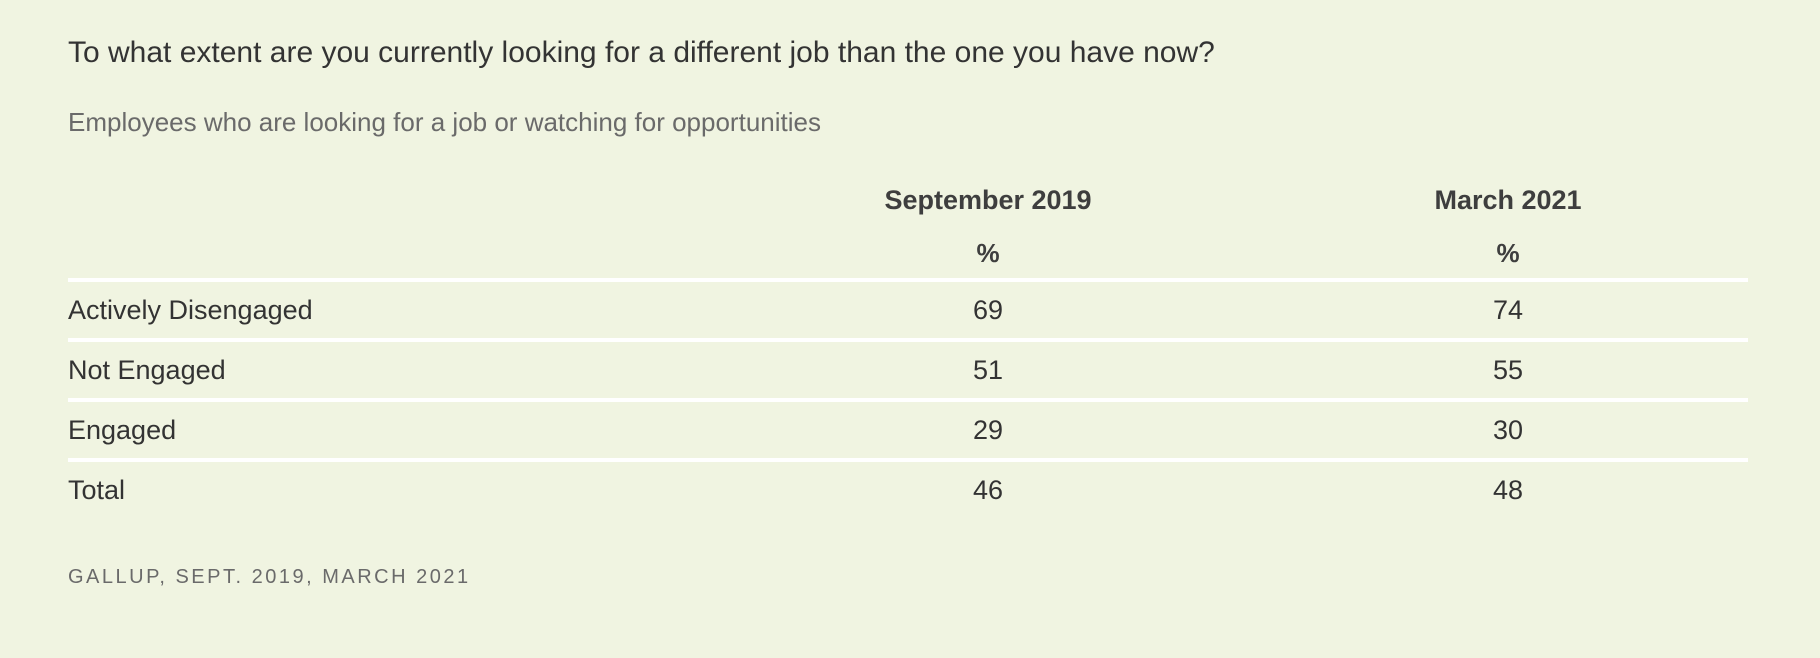  What do you see at coordinates (988, 371) in the screenshot?
I see `table-cell: 51` at bounding box center [988, 371].